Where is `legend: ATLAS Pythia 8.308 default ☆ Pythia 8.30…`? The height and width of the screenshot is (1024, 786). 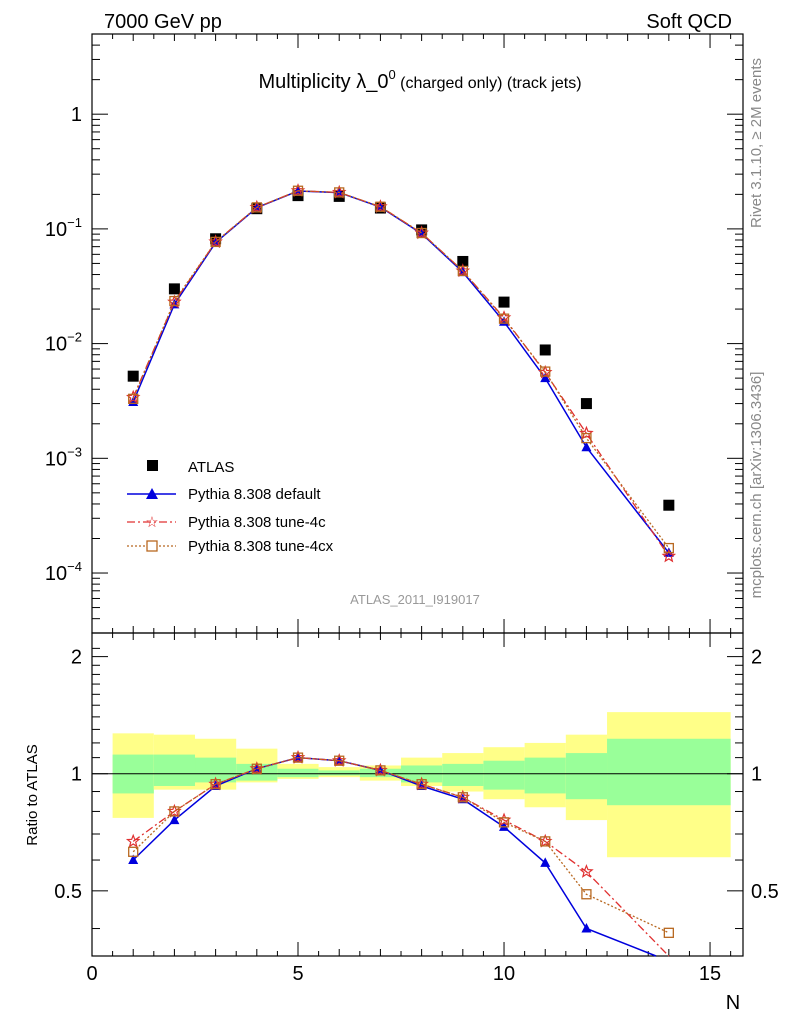 legend: ATLAS Pythia 8.308 default ☆ Pythia 8.30… is located at coordinates (230, 507).